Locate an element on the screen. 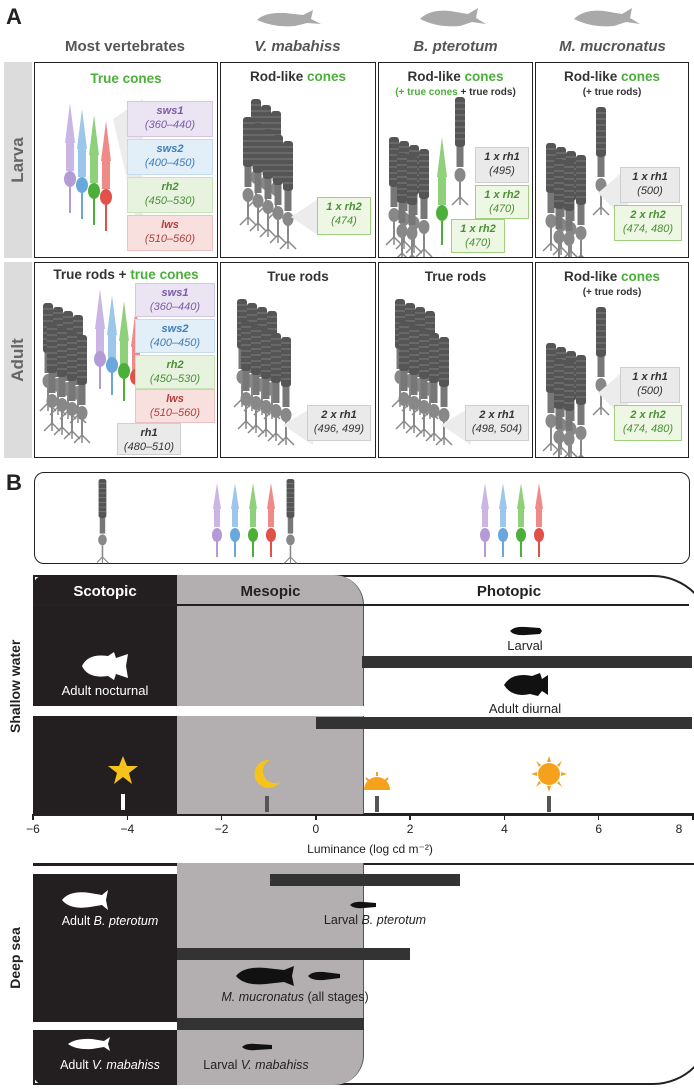  row-head-bg-larva is located at coordinates (18, 160).